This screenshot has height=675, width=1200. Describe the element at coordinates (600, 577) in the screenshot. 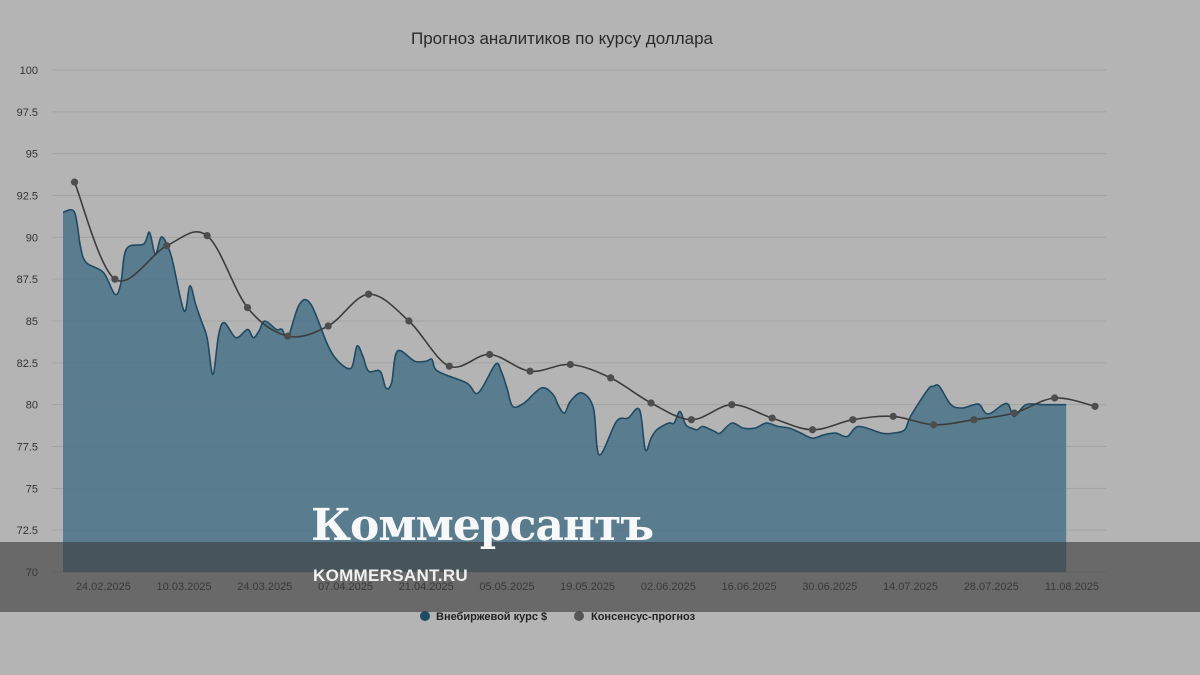

I see `watermark-band` at that location.